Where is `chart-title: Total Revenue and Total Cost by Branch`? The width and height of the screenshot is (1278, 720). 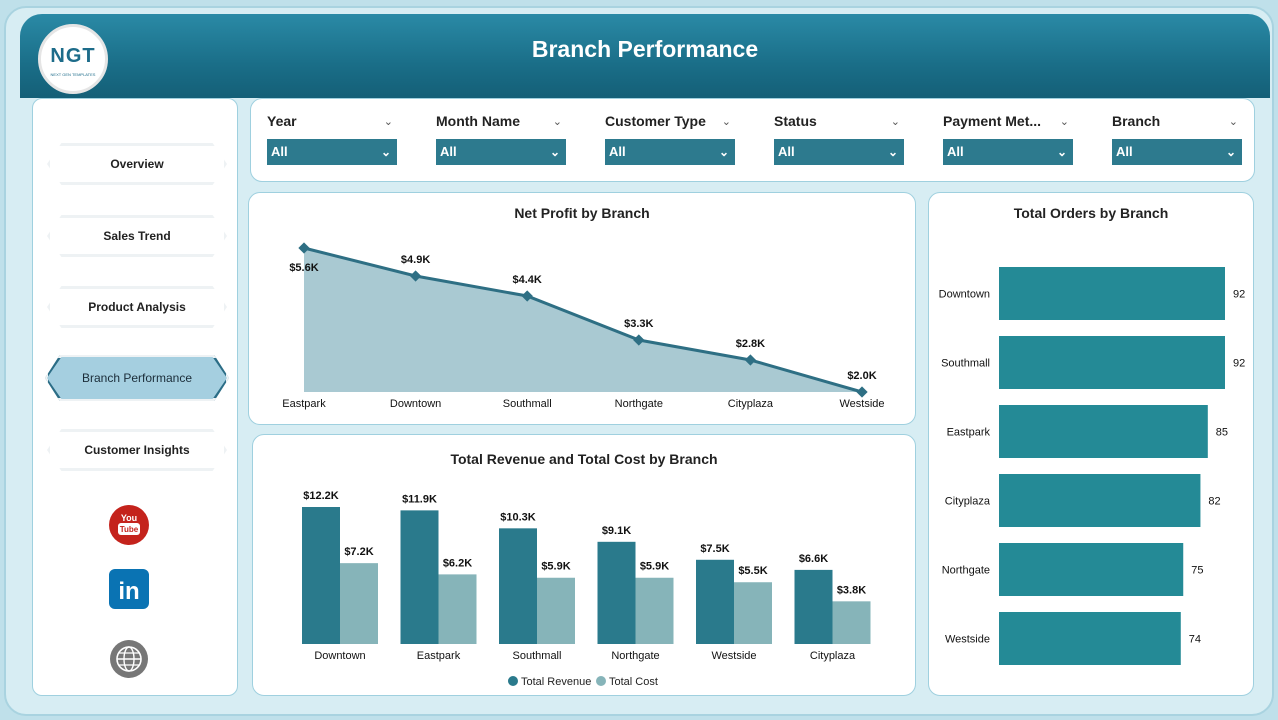 chart-title: Total Revenue and Total Cost by Branch is located at coordinates (584, 459).